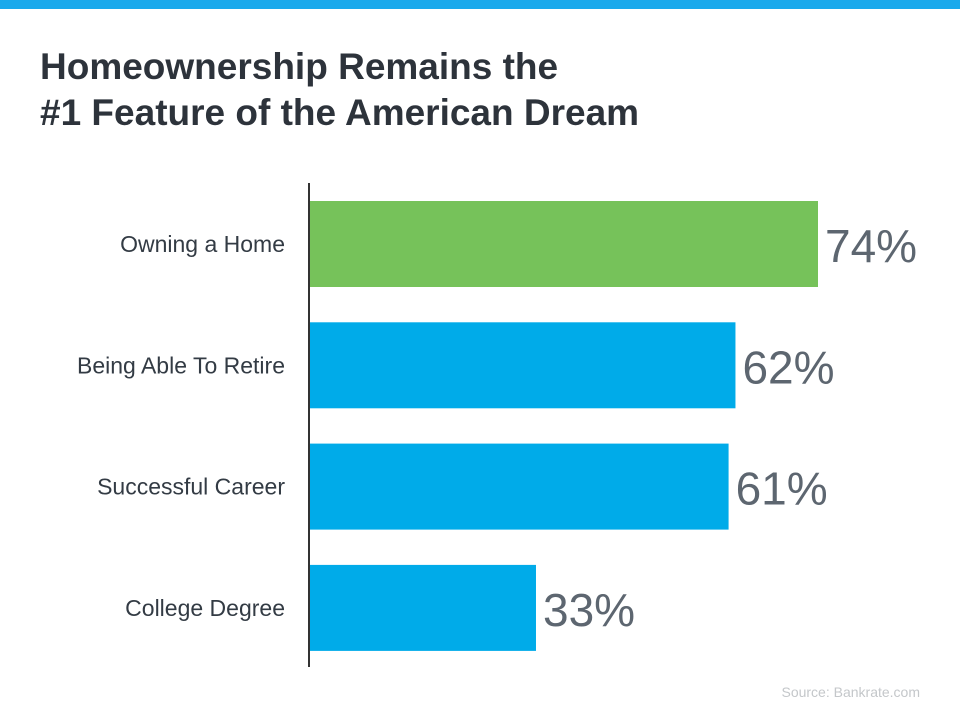  What do you see at coordinates (850, 692) in the screenshot?
I see `source-note: Source: Bankrate.com` at bounding box center [850, 692].